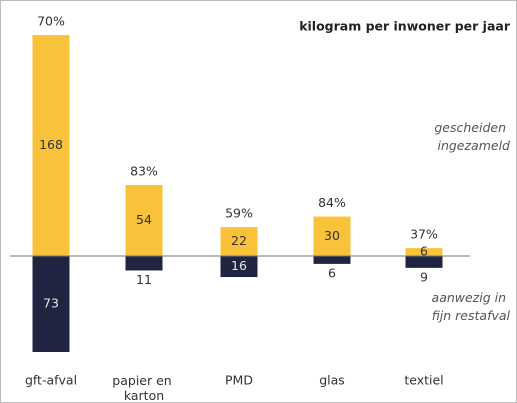 Image resolution: width=517 pixels, height=403 pixels. I want to click on value-label: 54, so click(144, 219).